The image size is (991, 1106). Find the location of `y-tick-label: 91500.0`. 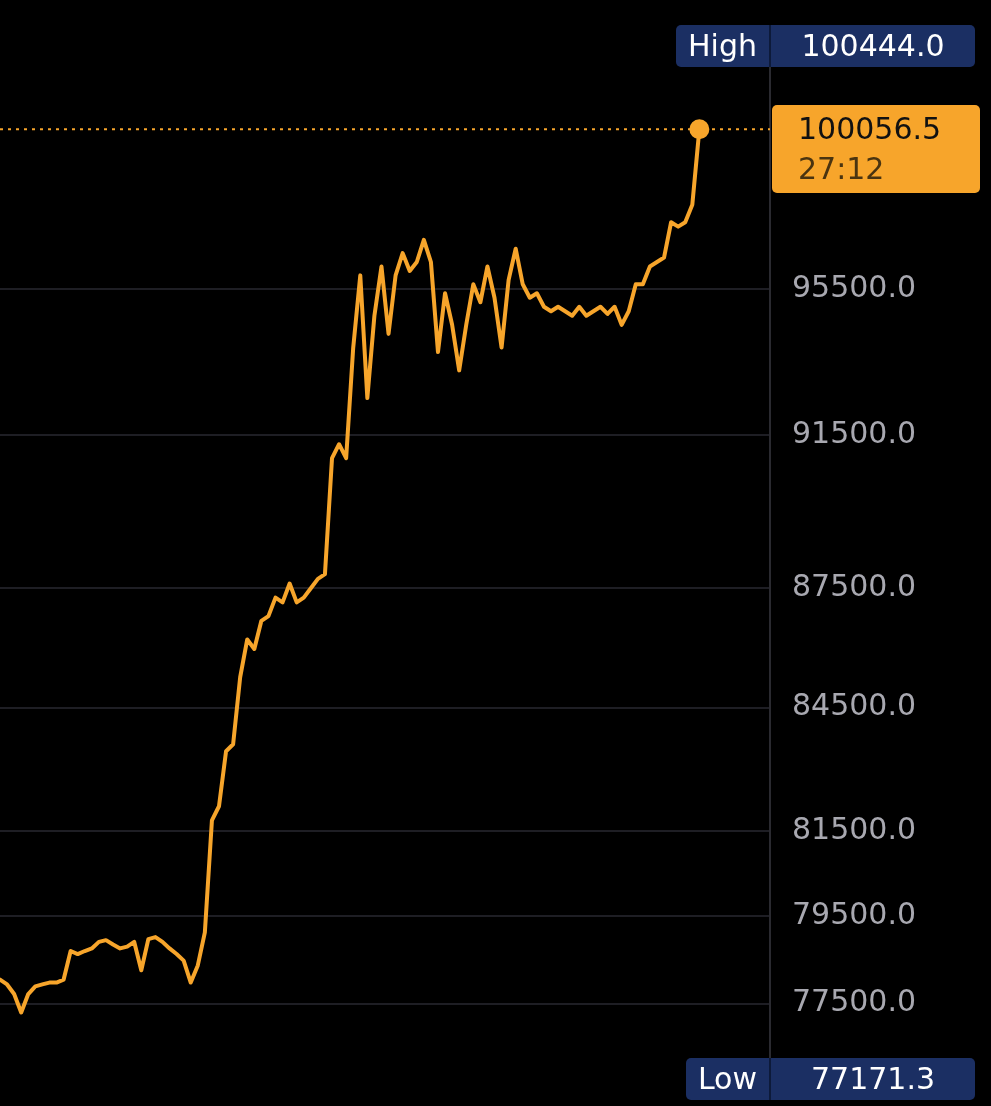

y-tick-label: 91500.0 is located at coordinates (854, 433).